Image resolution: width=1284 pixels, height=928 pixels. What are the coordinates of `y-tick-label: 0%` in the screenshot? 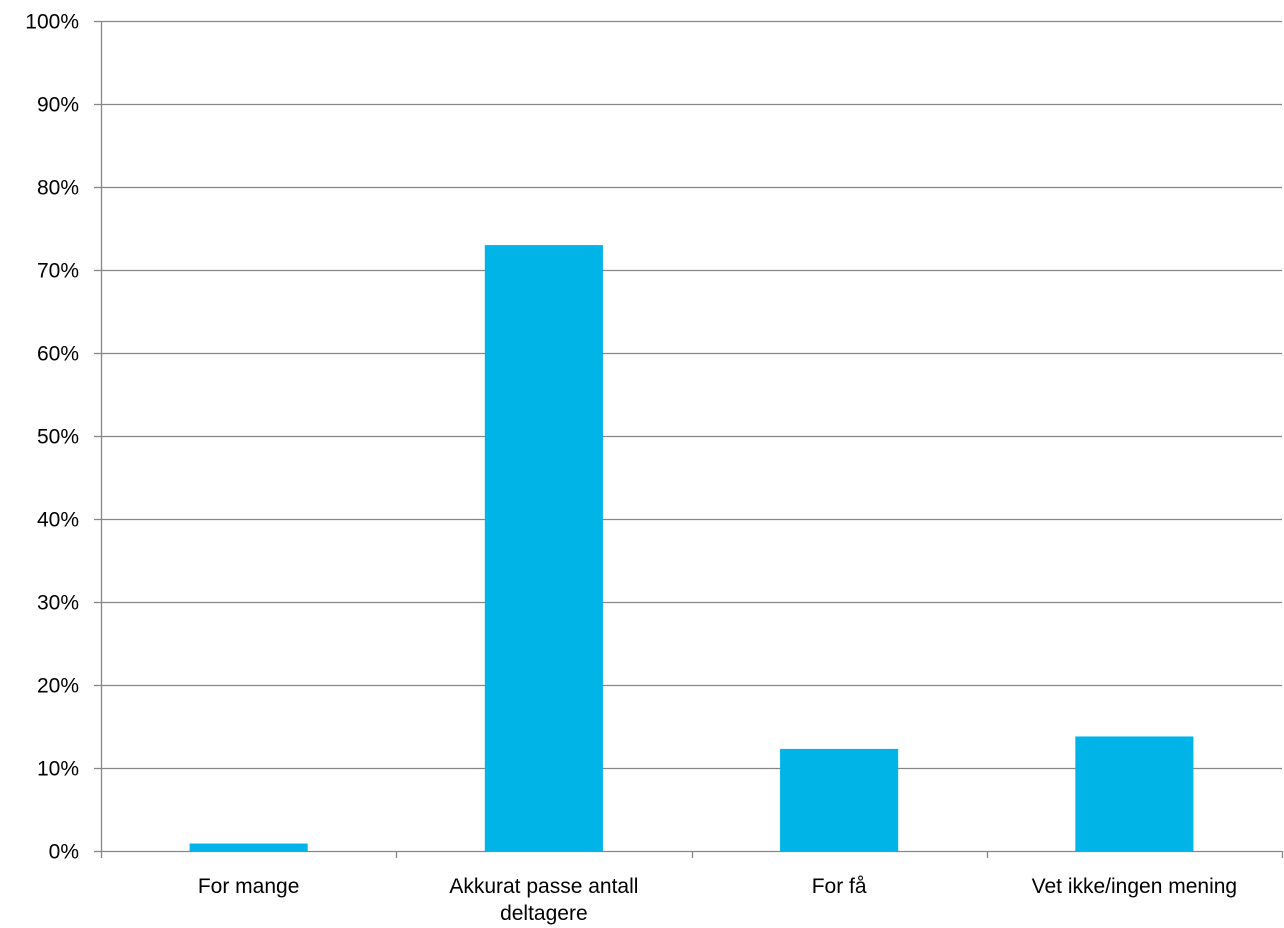 It's located at (64, 852).